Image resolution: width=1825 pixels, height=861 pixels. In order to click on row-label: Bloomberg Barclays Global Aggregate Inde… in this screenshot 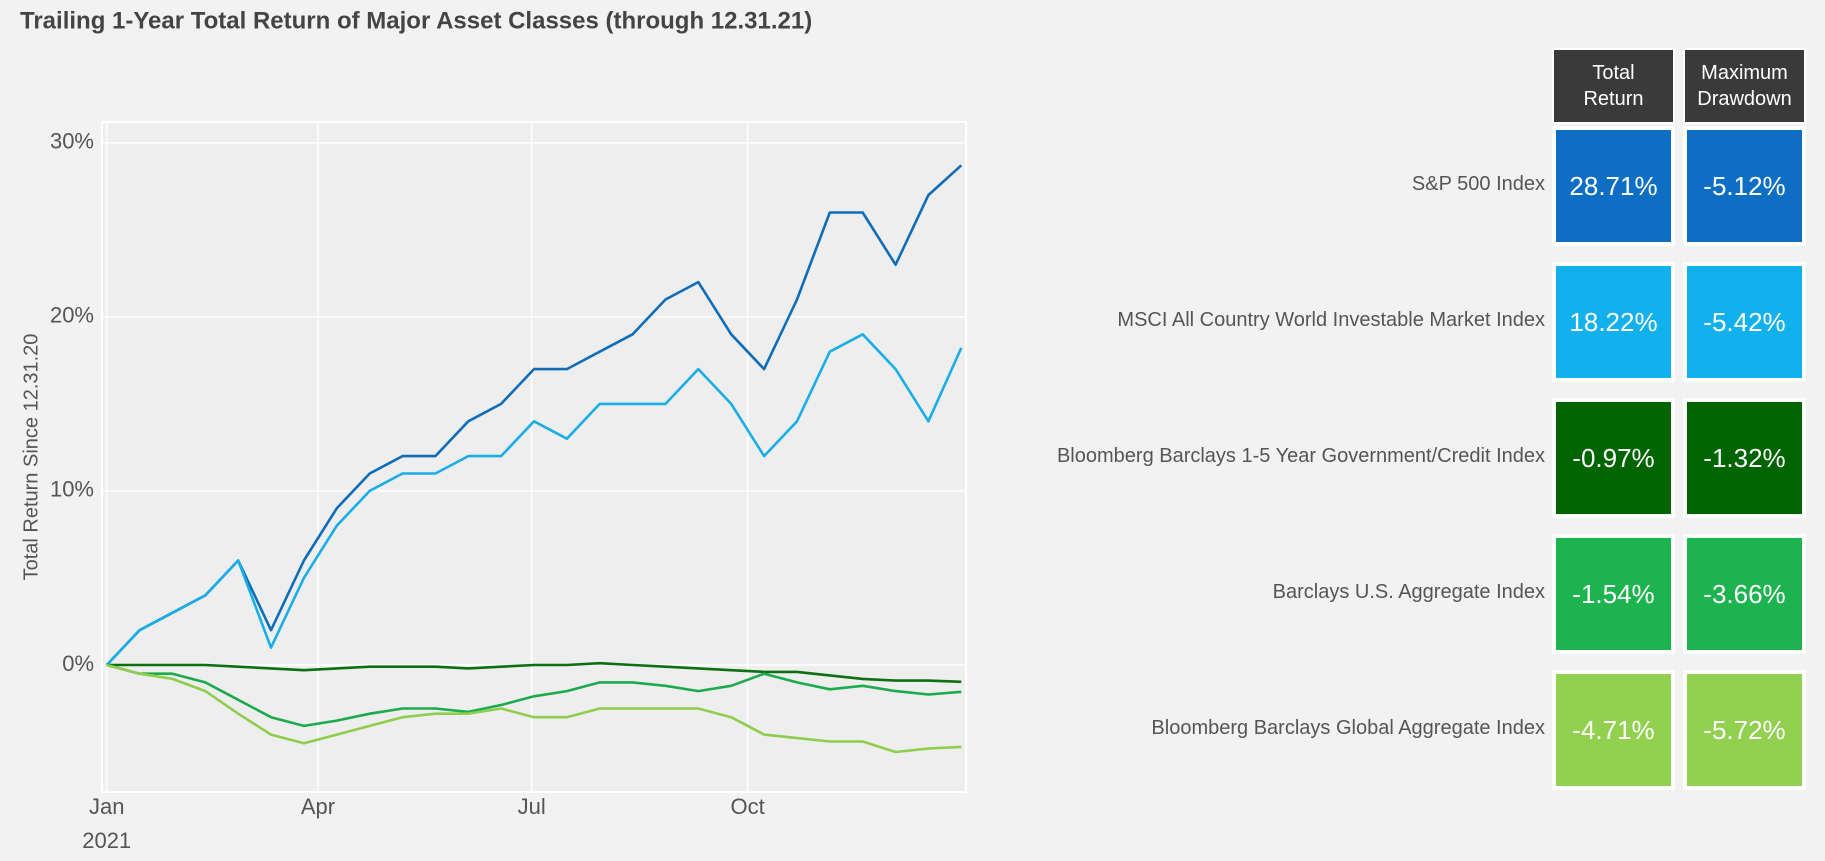, I will do `click(1348, 728)`.